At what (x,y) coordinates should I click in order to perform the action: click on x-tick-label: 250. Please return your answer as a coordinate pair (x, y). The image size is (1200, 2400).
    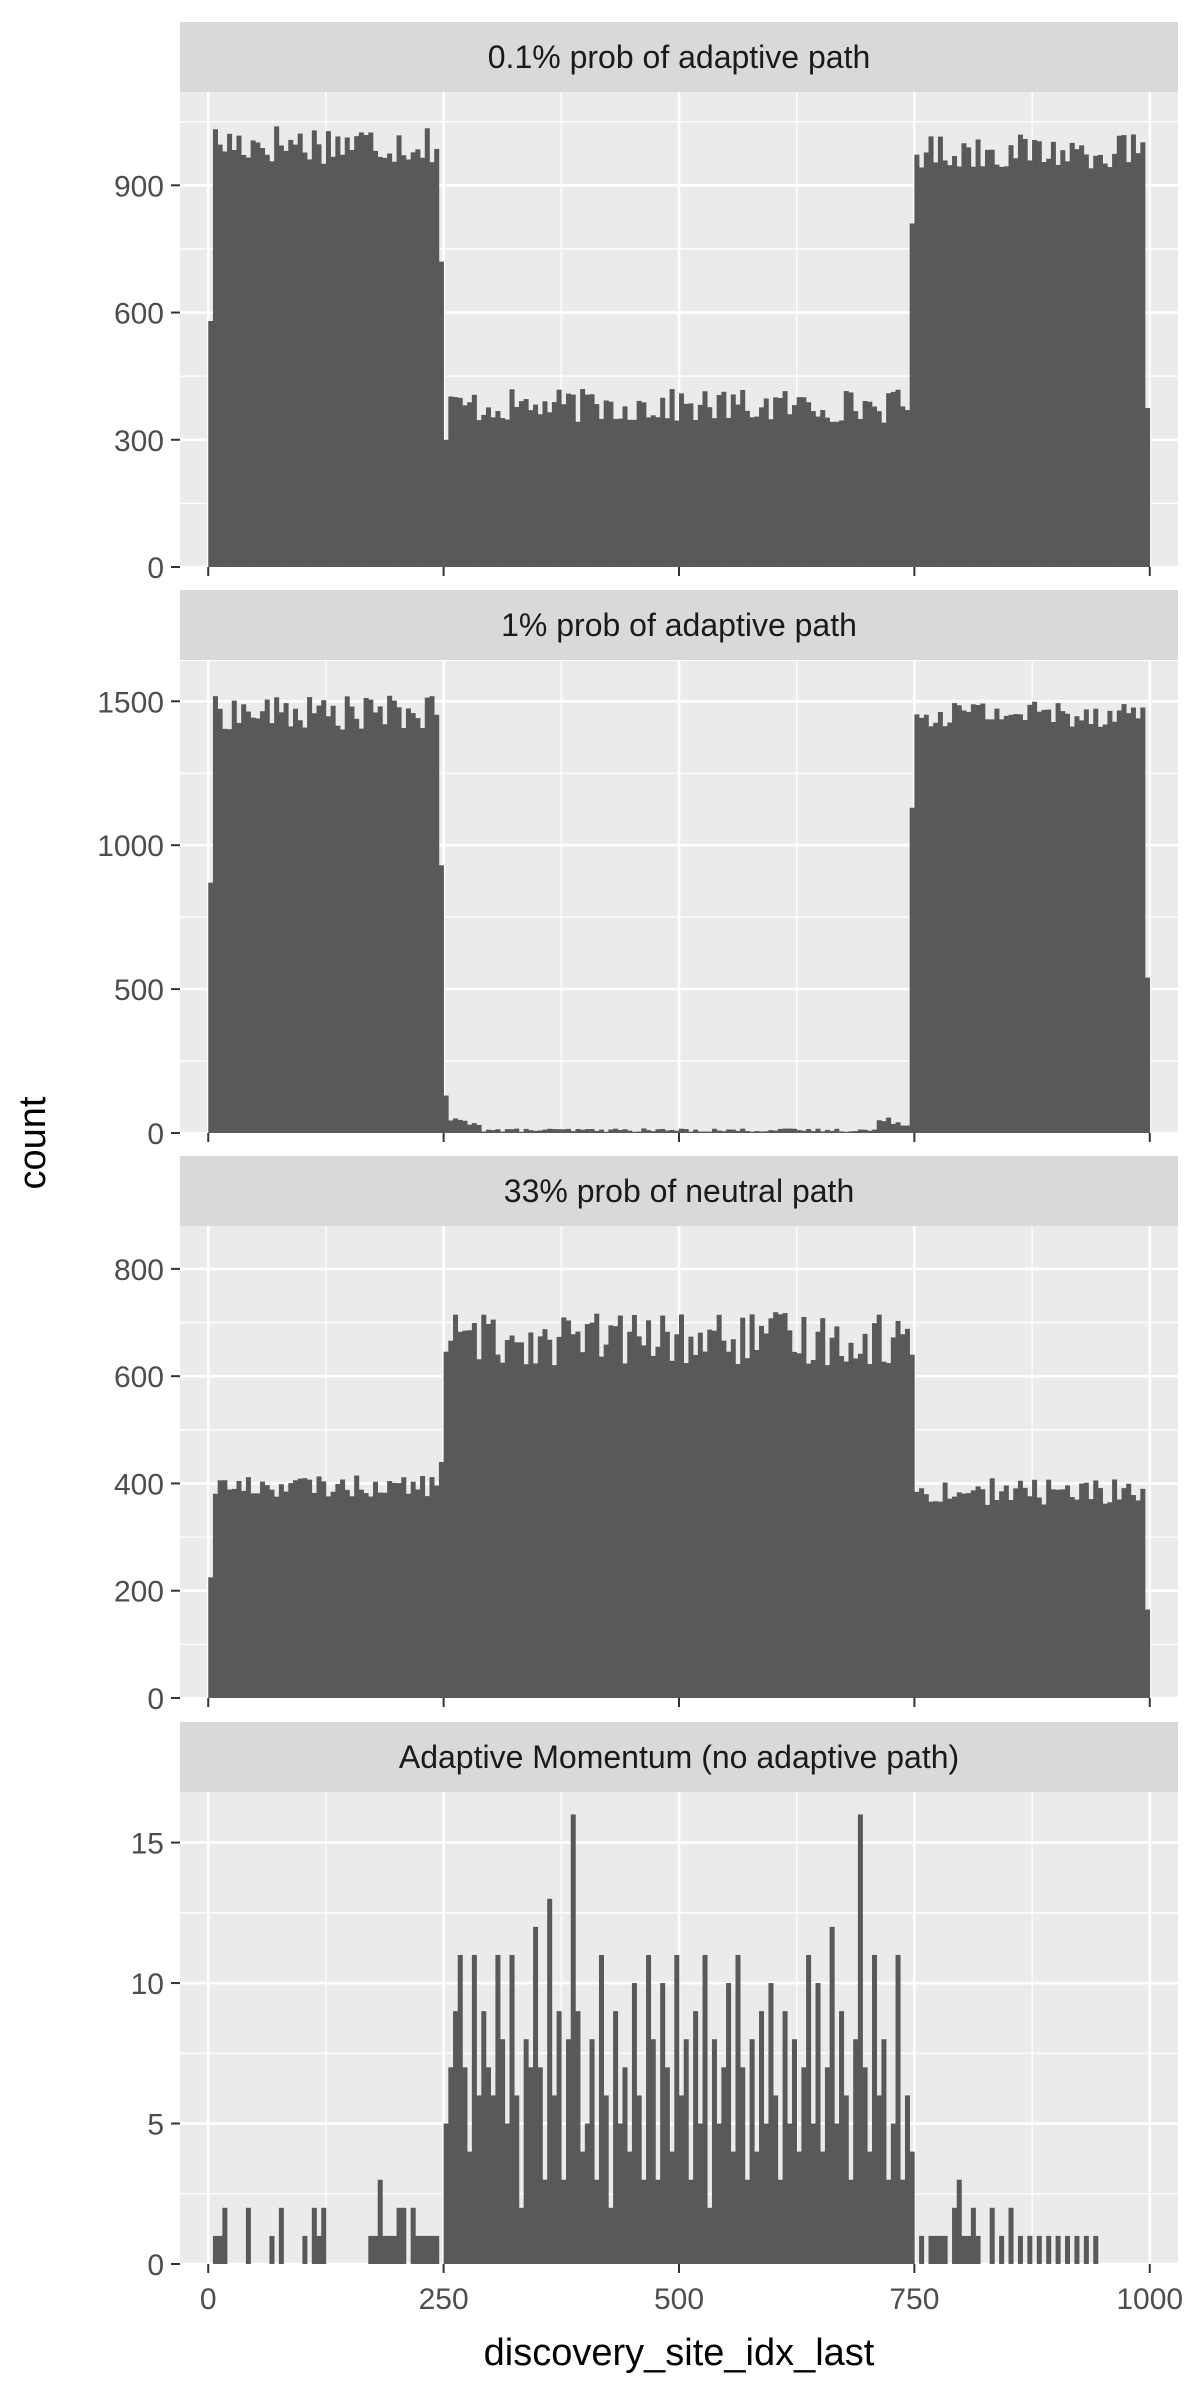
    Looking at the image, I should click on (444, 2299).